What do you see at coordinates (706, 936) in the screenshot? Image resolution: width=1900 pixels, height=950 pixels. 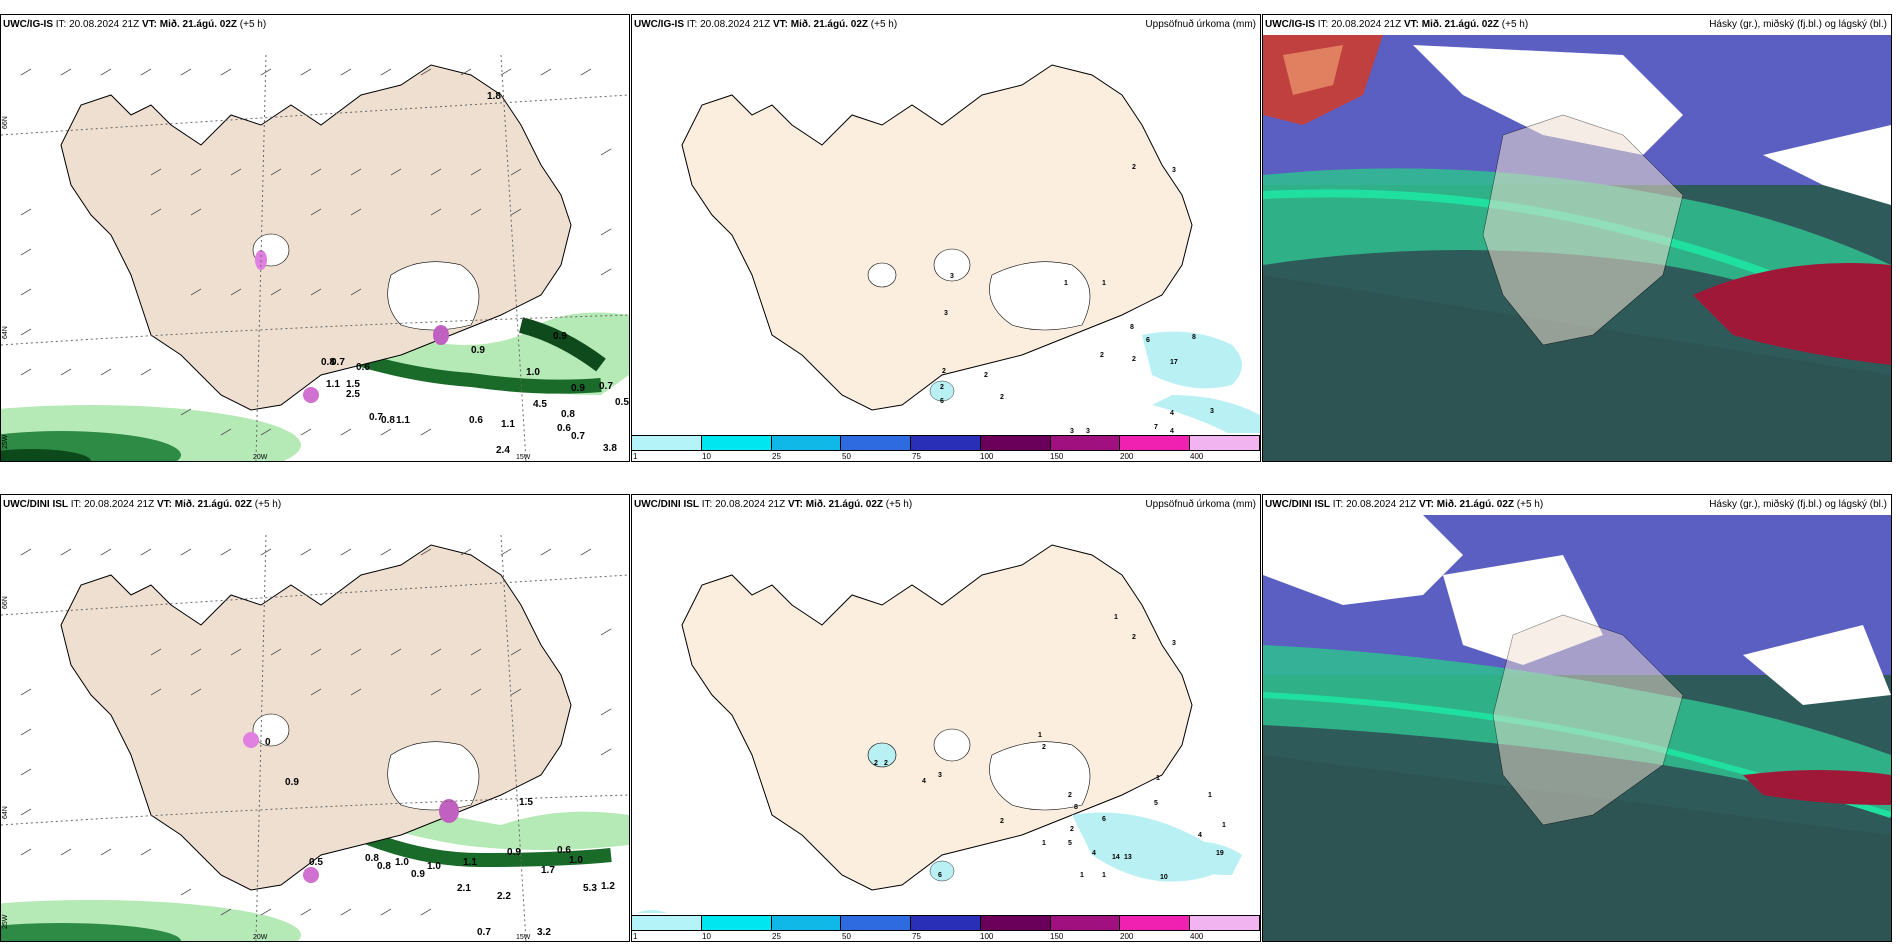 I see `legend-tick: 10` at bounding box center [706, 936].